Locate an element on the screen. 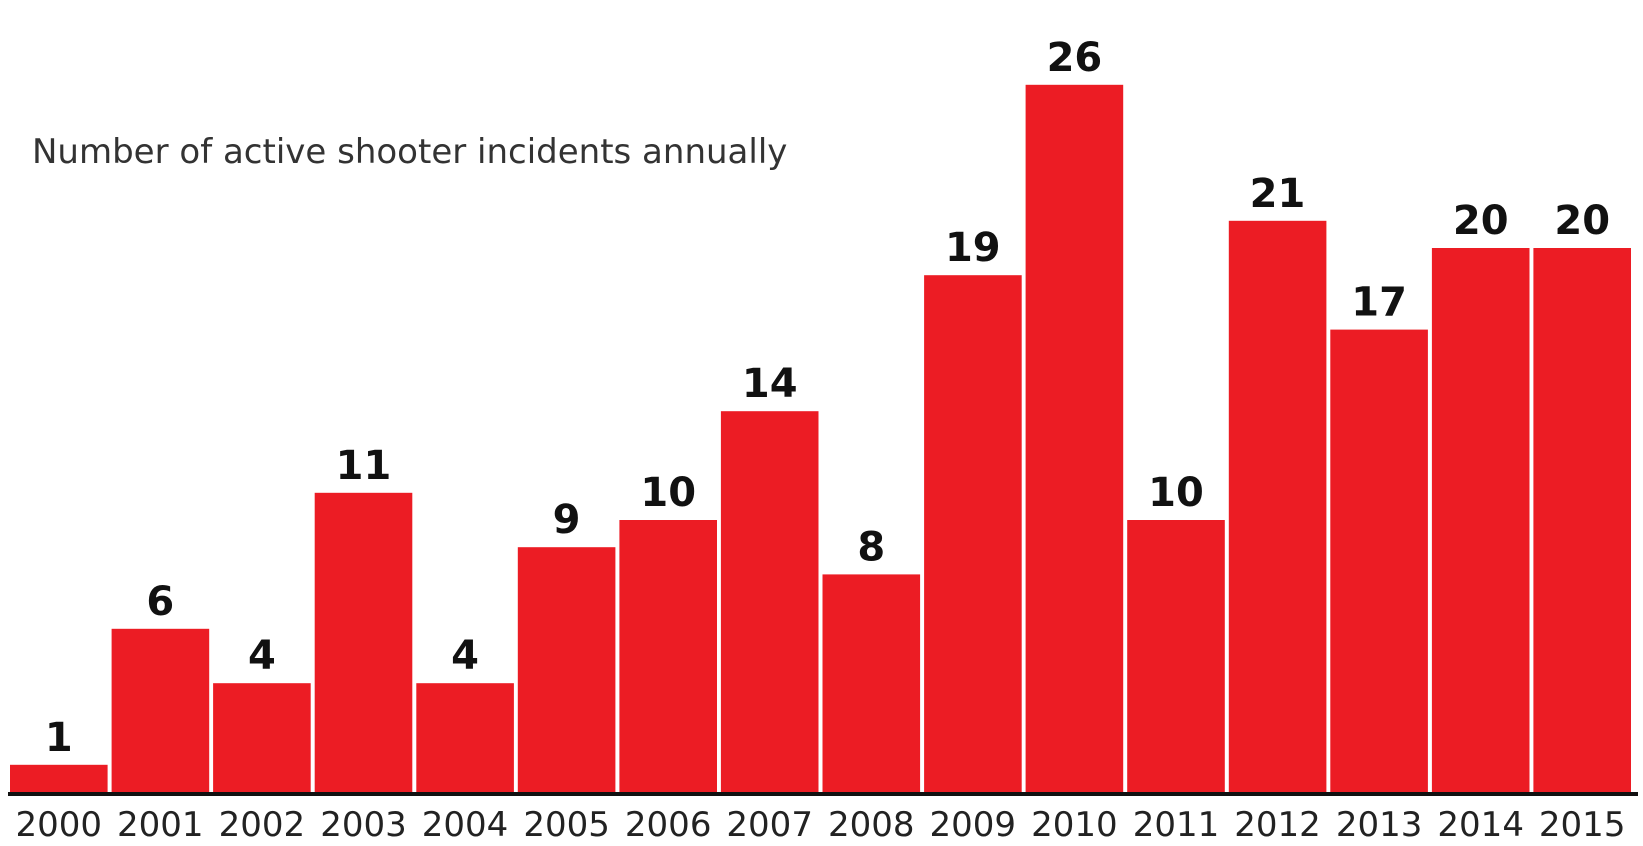 Image resolution: width=1643 pixels, height=846 pixels. bar-2005 is located at coordinates (566, 669).